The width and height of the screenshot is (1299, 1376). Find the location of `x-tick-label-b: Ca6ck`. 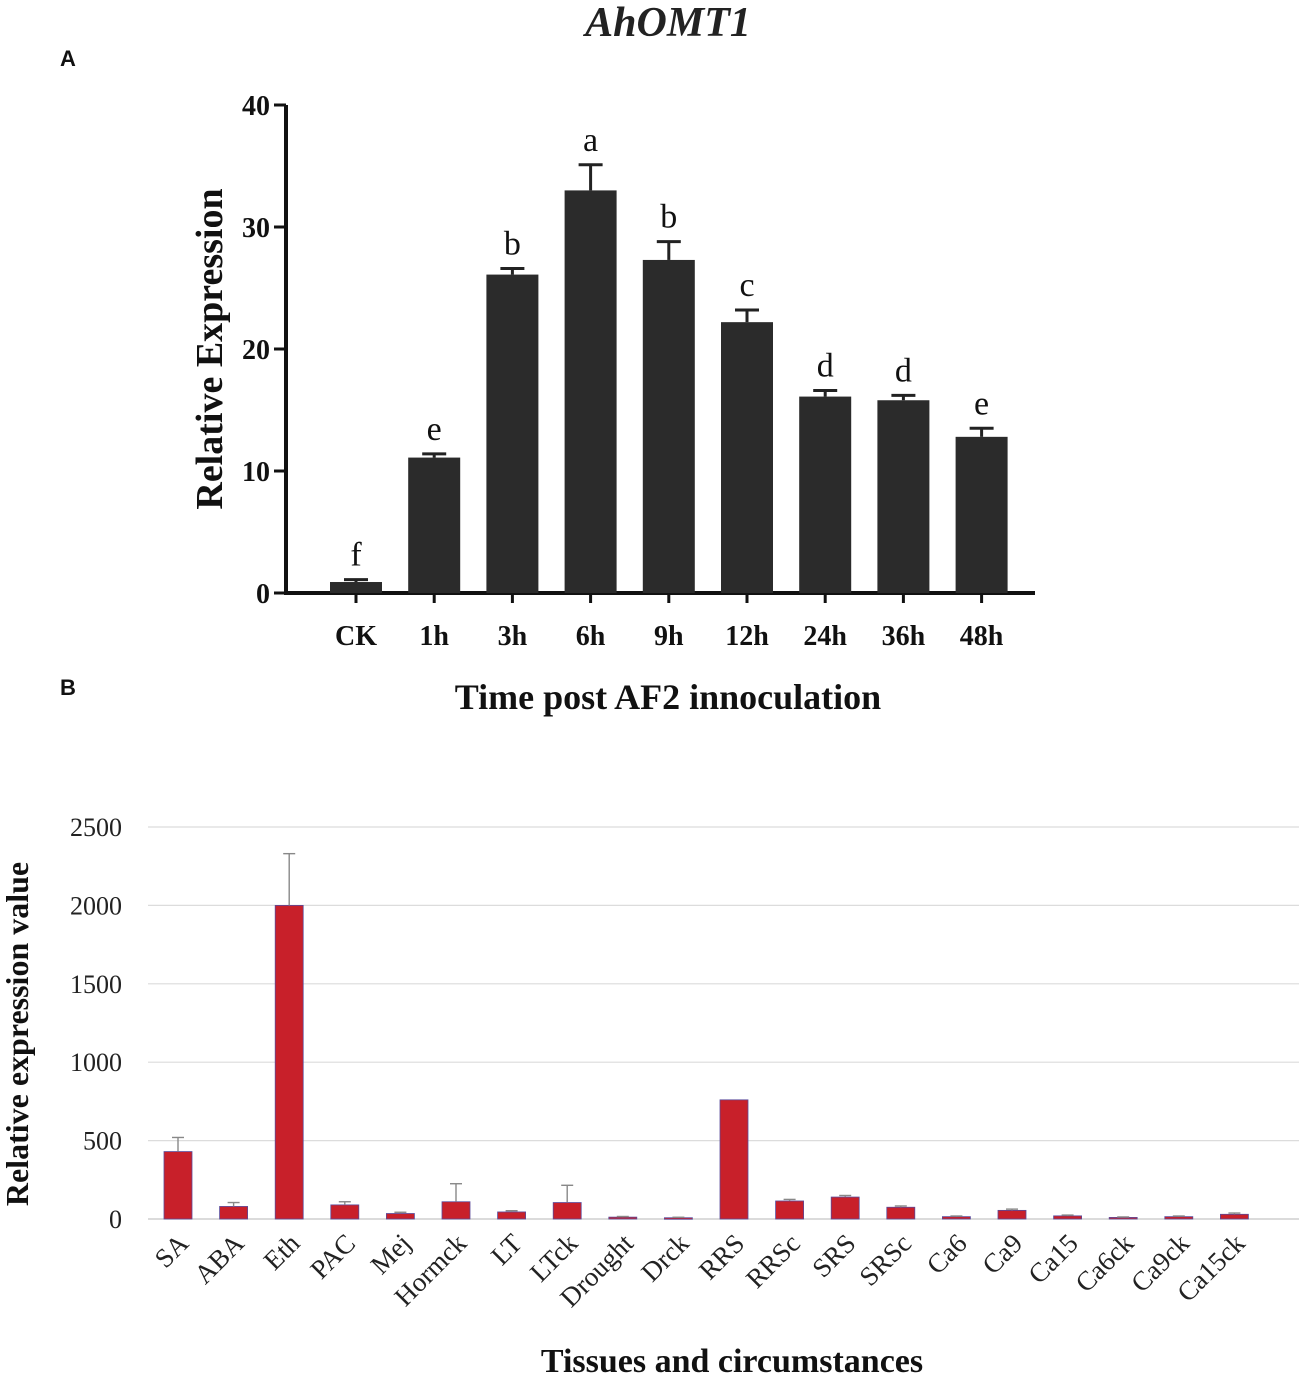

x-tick-label-b: Ca6ck is located at coordinates (1104, 1263).